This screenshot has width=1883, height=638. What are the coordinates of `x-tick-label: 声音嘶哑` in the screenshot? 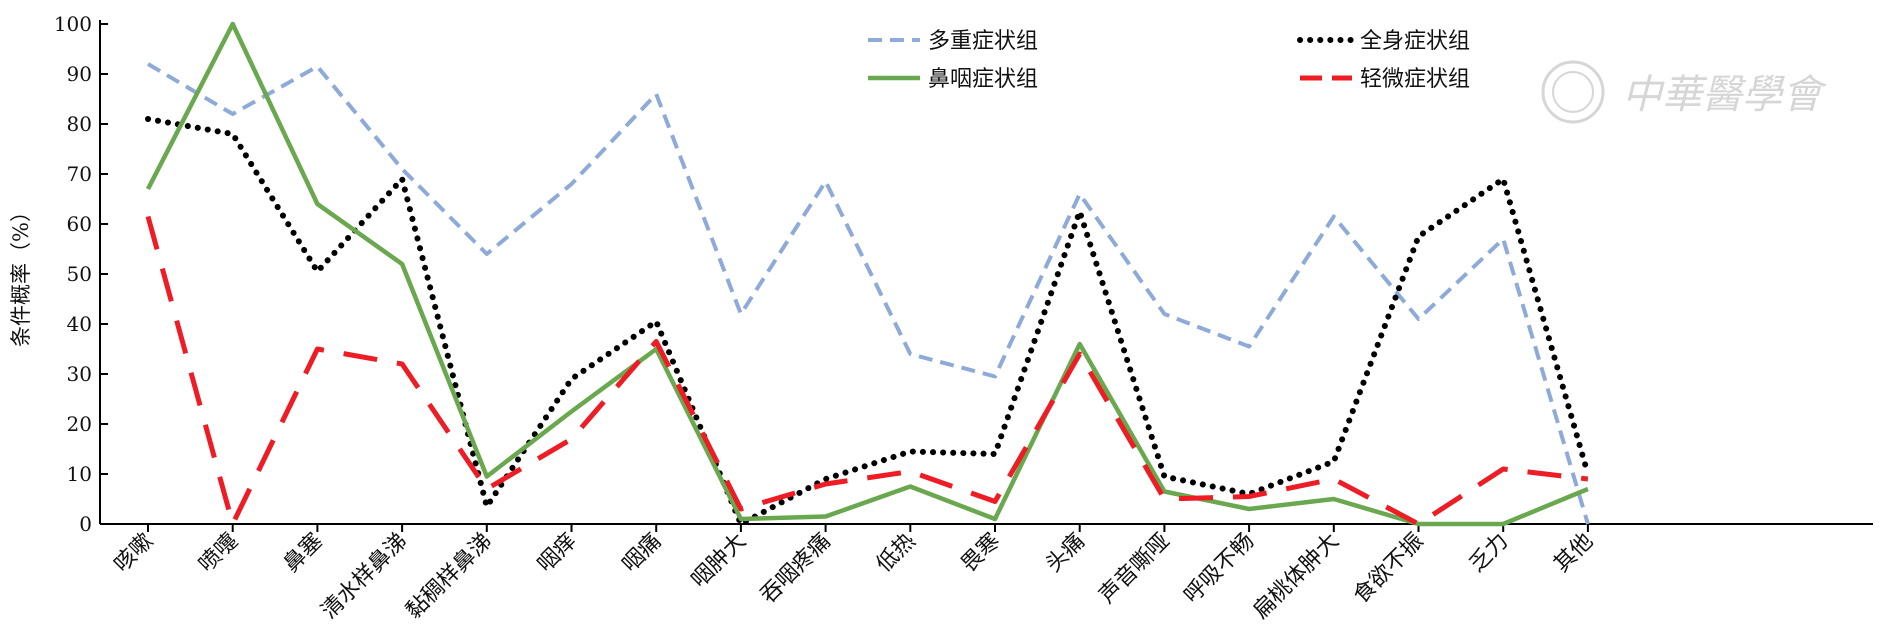 It's located at (1135, 569).